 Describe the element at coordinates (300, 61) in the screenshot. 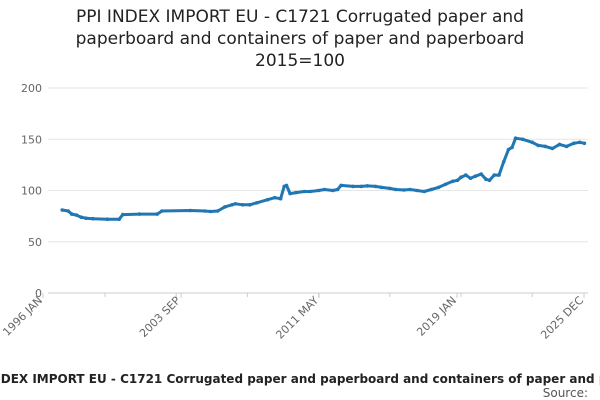

I see `chart-title-line-3: 2015=100` at that location.